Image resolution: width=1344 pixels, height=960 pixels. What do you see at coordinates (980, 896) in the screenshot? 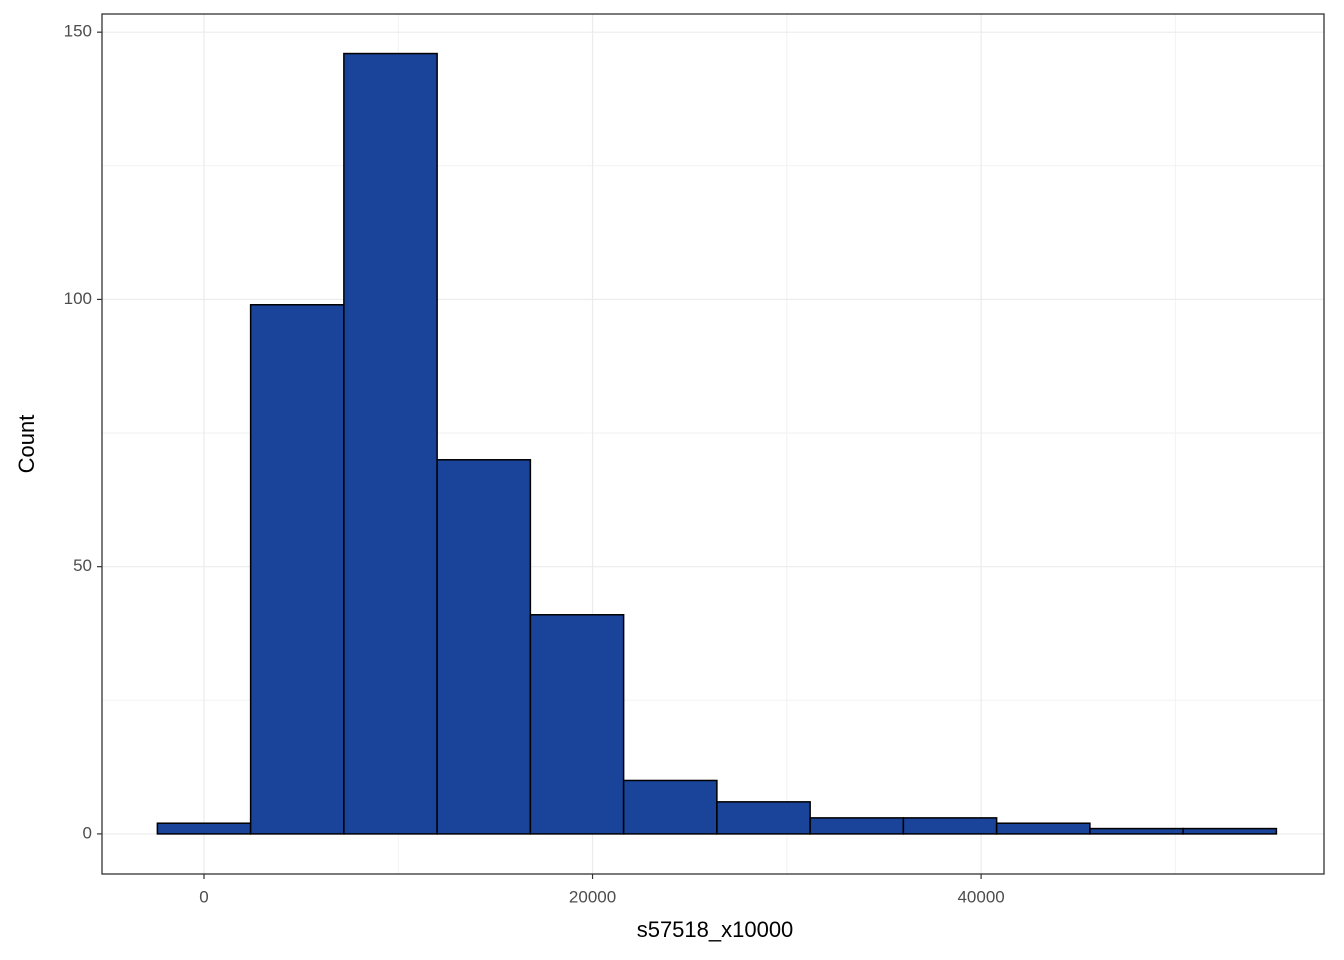
I see `x-tick-label: 40000` at bounding box center [980, 896].